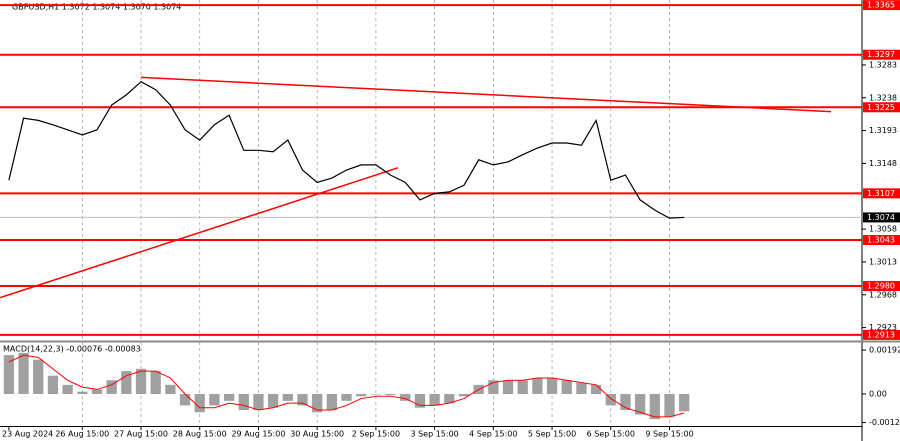 Image resolution: width=900 pixels, height=441 pixels. Describe the element at coordinates (878, 393) in the screenshot. I see `y2-tick-label: 0.00` at that location.